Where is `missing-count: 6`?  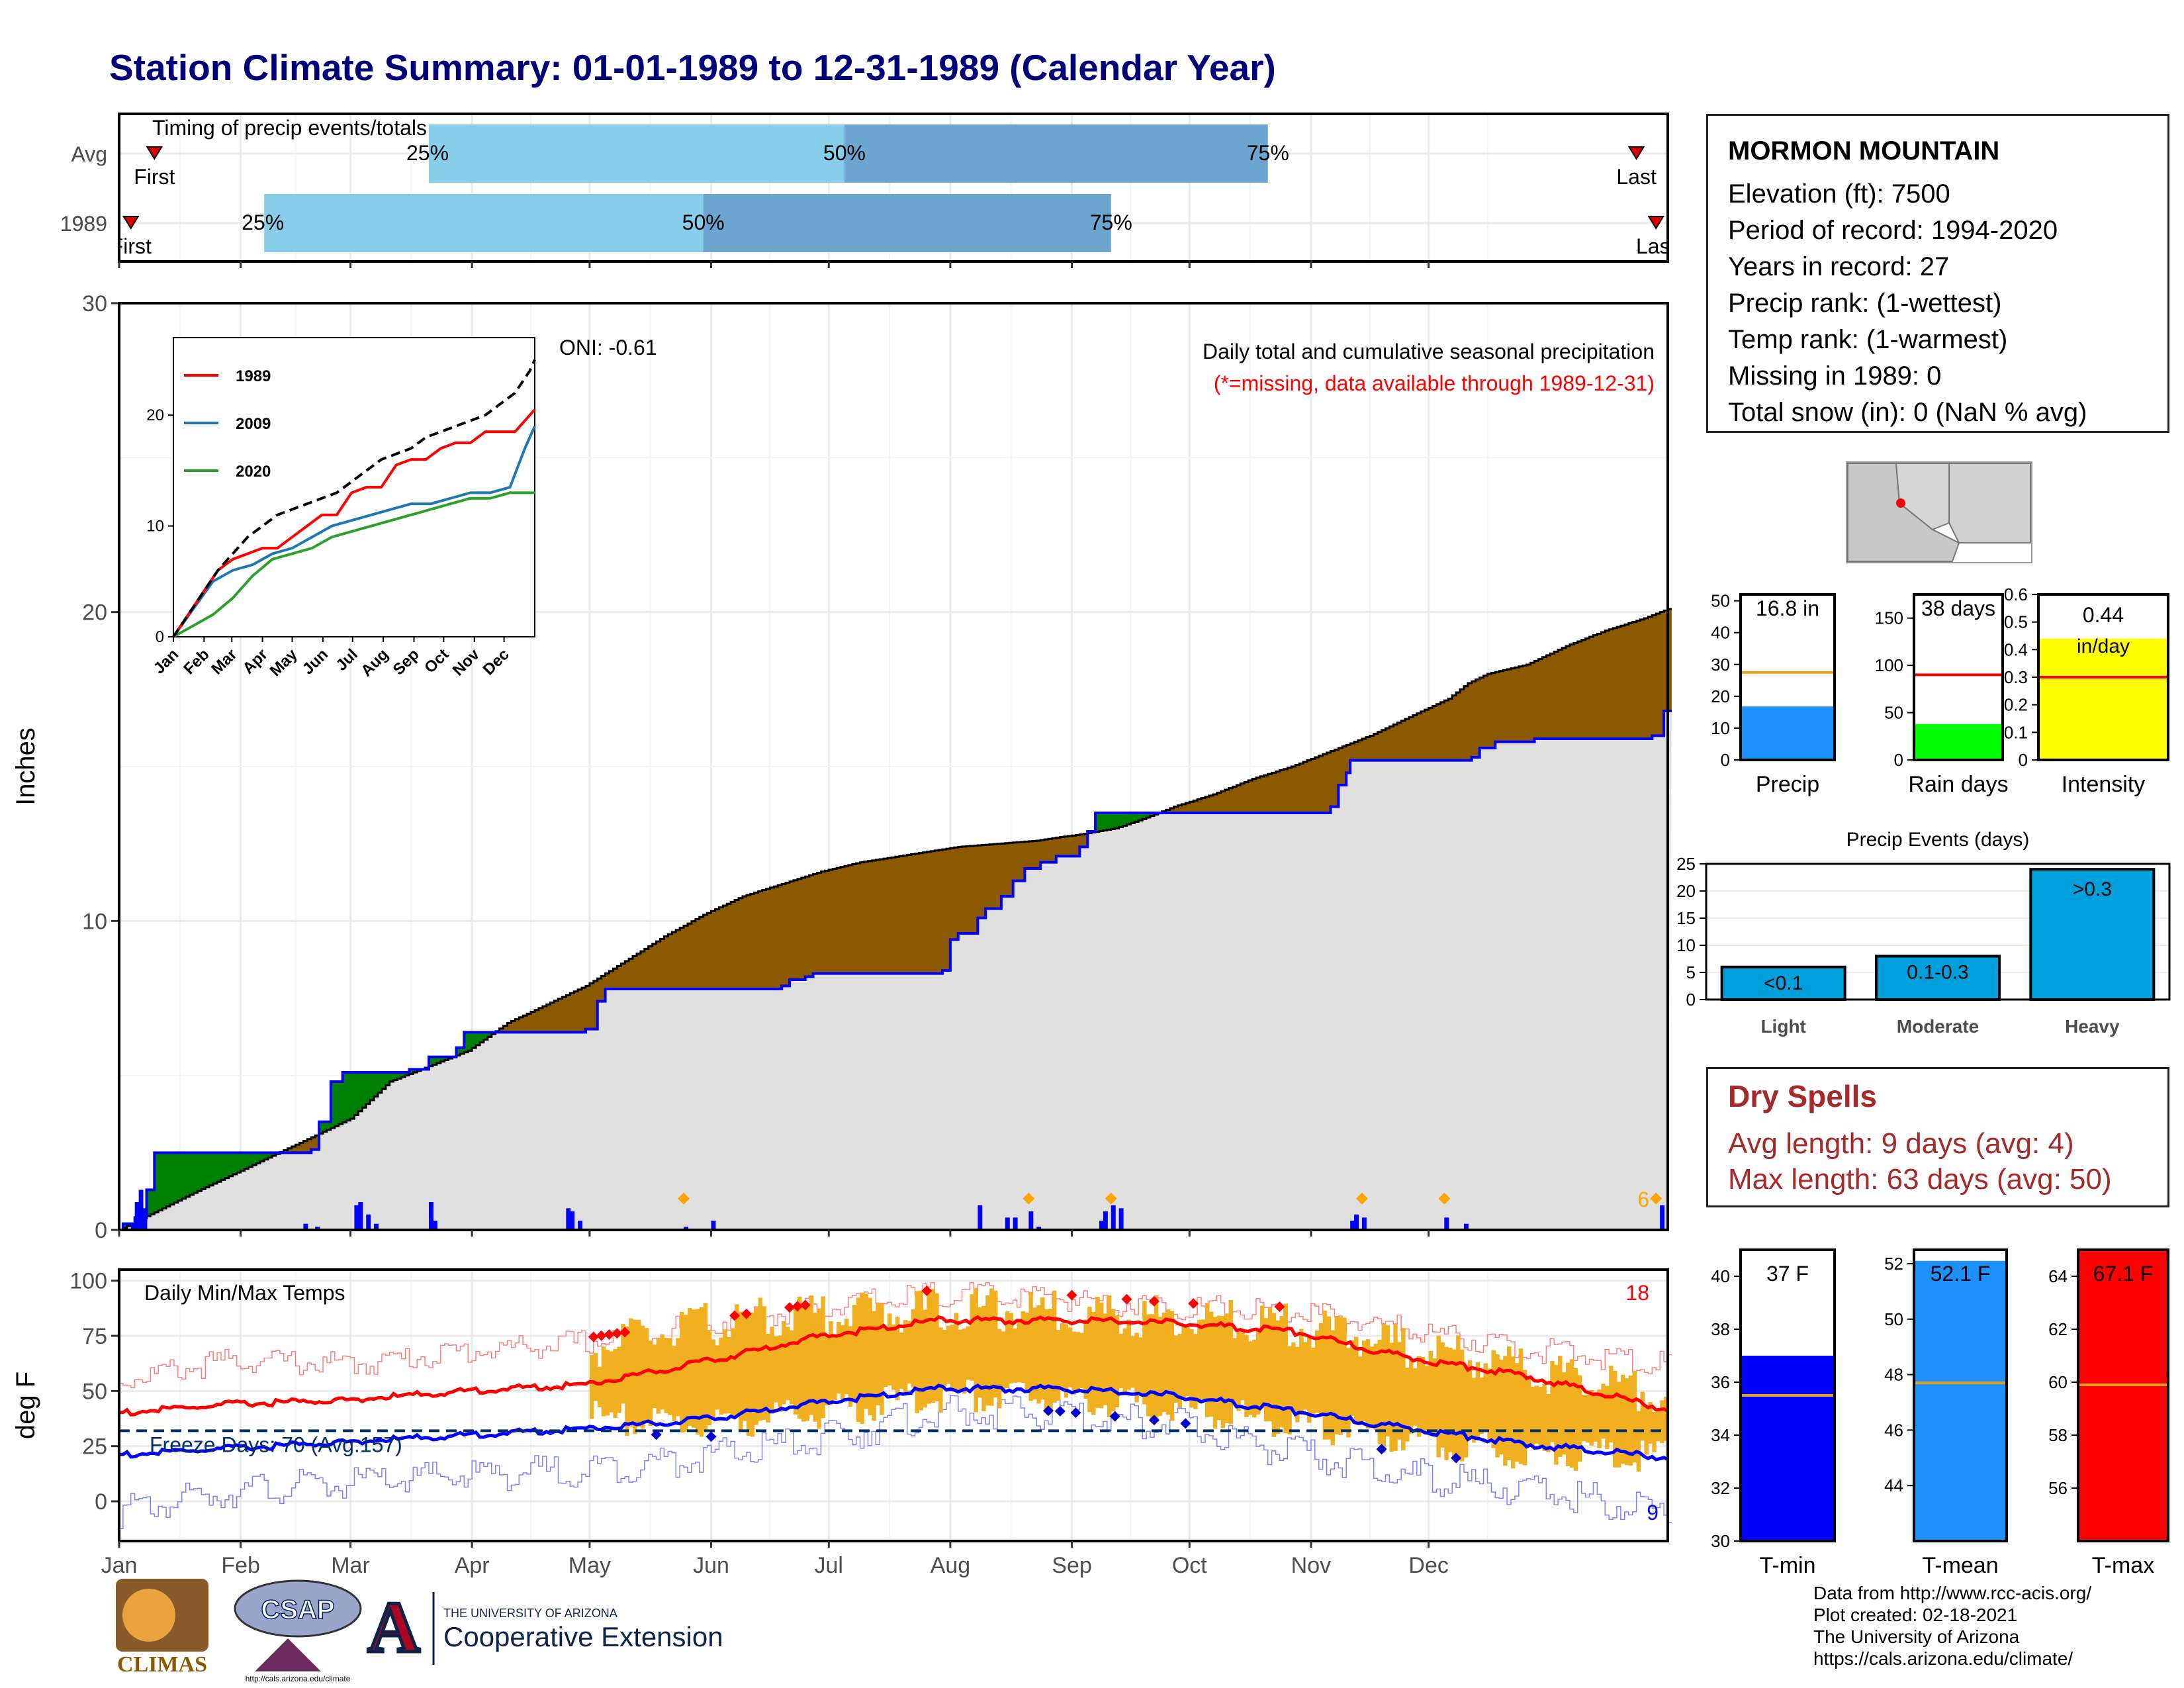
missing-count: 6 is located at coordinates (1643, 1199).